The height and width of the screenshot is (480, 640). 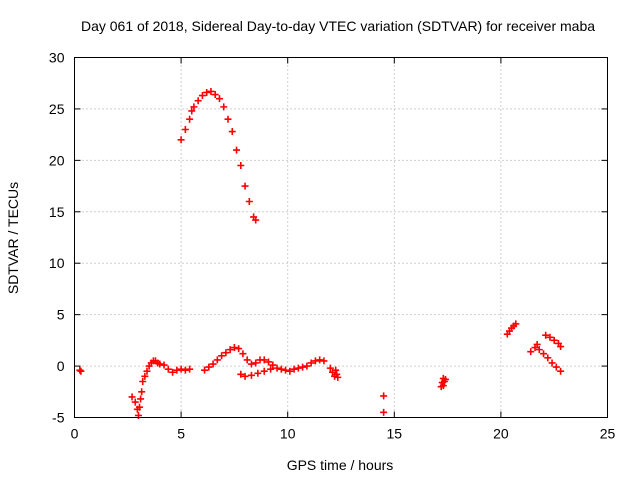 I want to click on y-tick-label: 15, so click(x=57, y=212).